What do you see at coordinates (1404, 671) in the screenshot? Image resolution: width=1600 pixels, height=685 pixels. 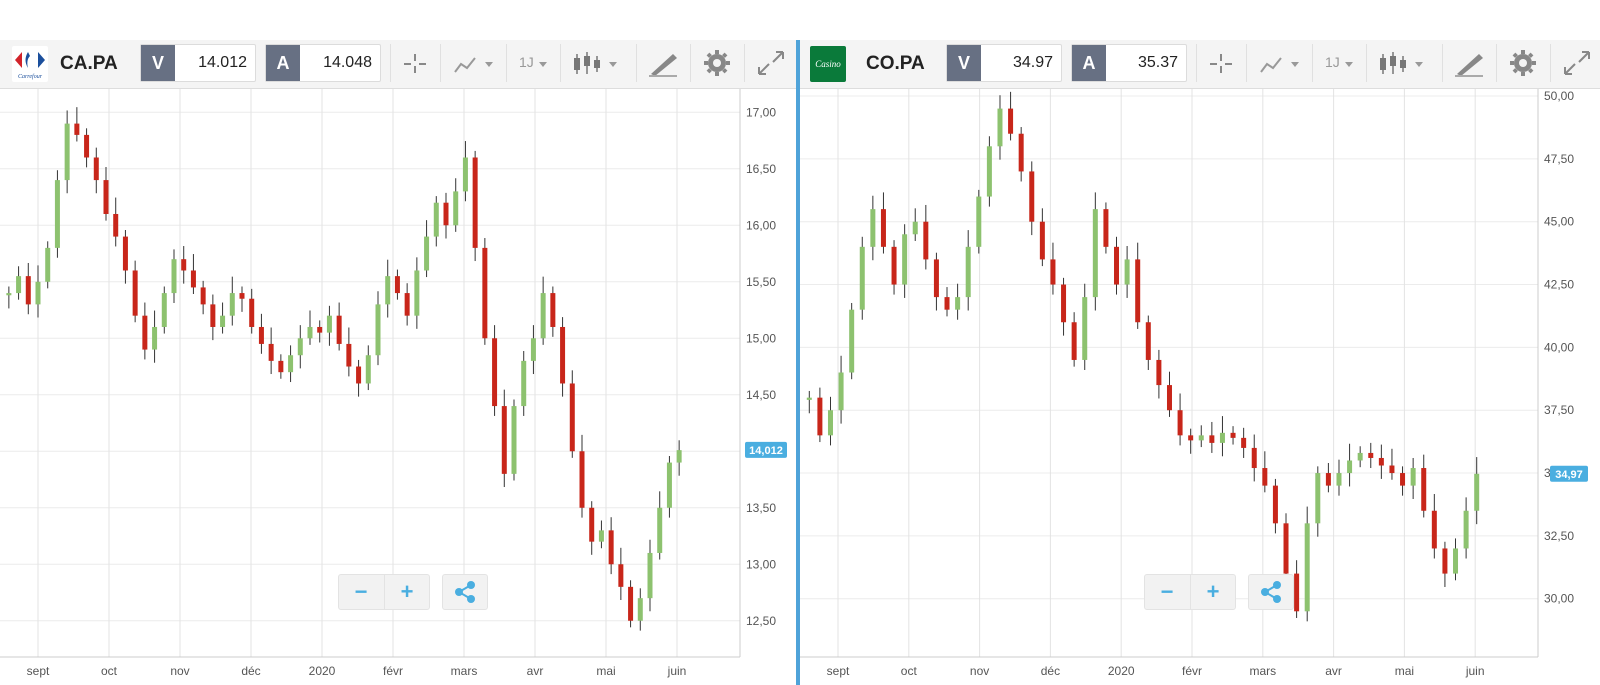 I see `x-tick-label: mai` at bounding box center [1404, 671].